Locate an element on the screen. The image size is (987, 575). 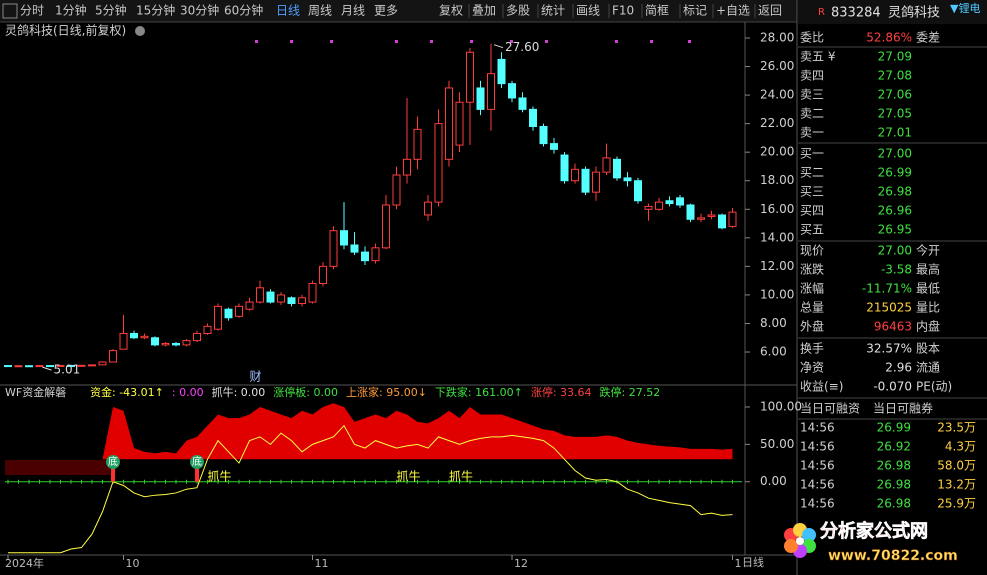
signal-badge is located at coordinates (113, 462).